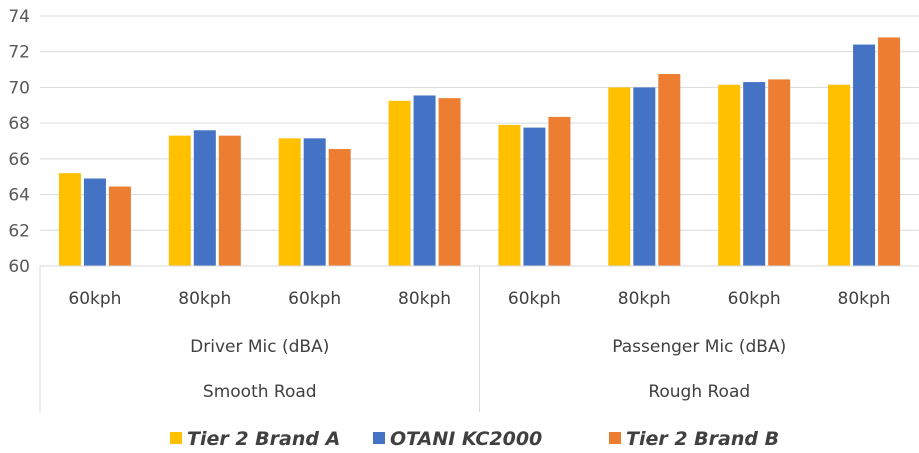 The image size is (919, 453). What do you see at coordinates (19, 88) in the screenshot?
I see `y-tick-label: 70` at bounding box center [19, 88].